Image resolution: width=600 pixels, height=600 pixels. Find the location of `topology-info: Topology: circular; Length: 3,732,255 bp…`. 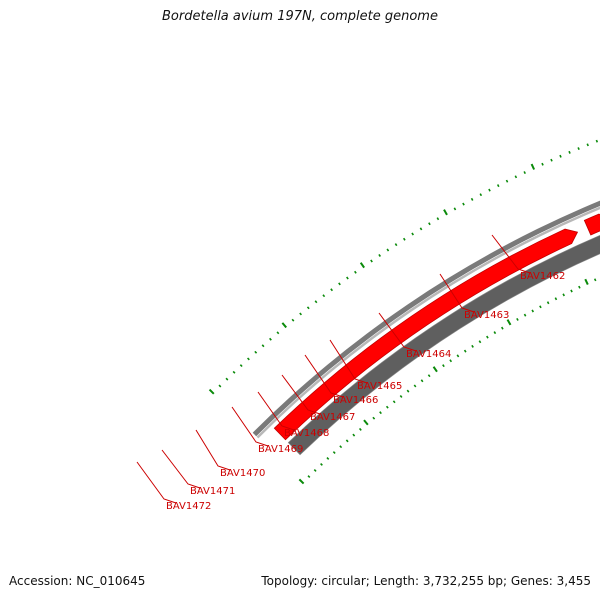

topology-info: Topology: circular; Length: 3,732,255 bp… is located at coordinates (426, 581).